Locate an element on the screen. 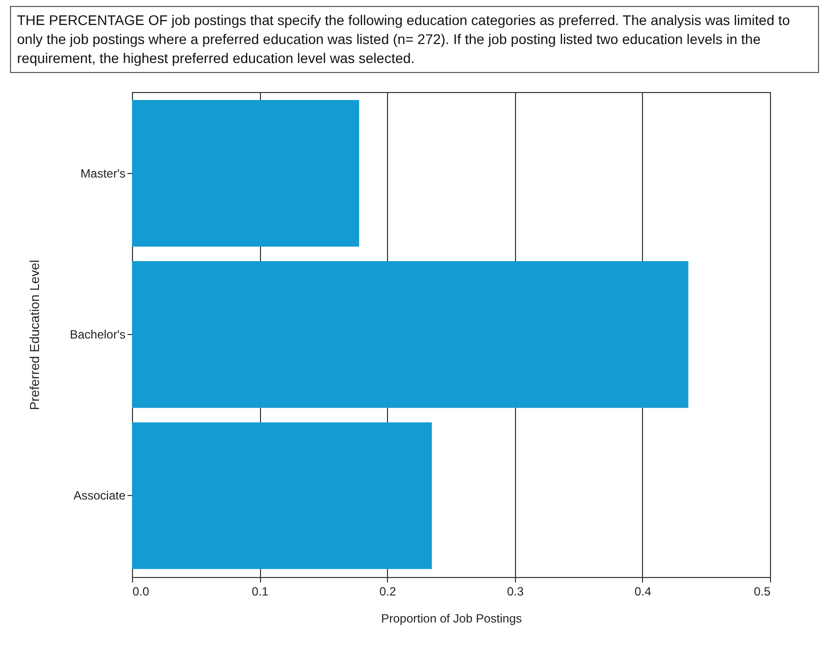 The height and width of the screenshot is (655, 823). x-tick-label: 0.1 is located at coordinates (260, 591).